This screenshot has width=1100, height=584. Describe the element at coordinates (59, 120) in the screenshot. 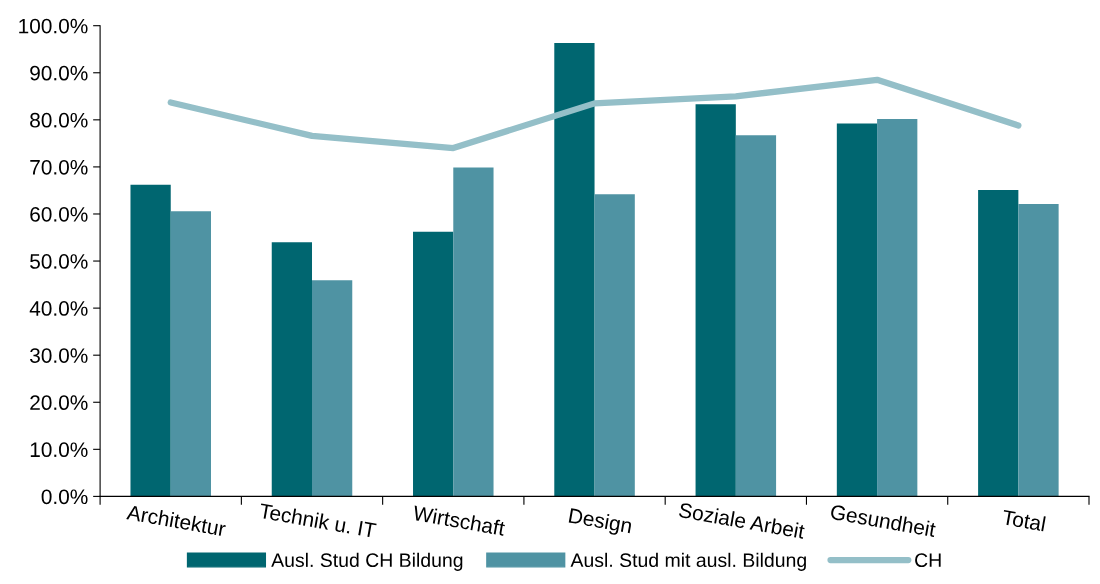

I see `y-tick-label: 80.0%` at that location.